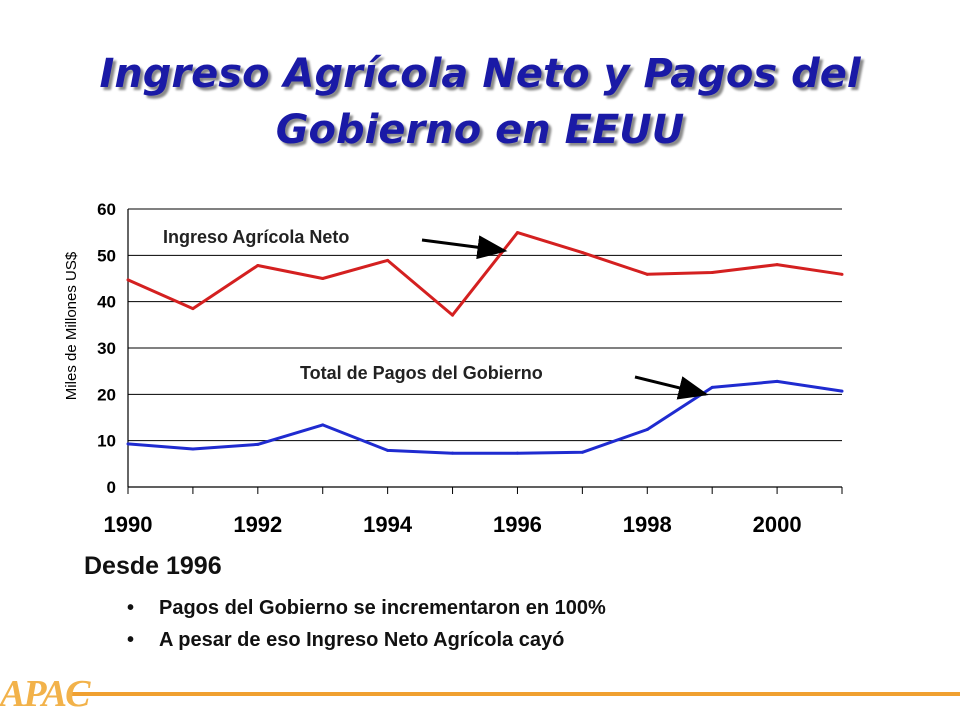 The image size is (960, 720). I want to click on x-tick-label: 1990, so click(128, 524).